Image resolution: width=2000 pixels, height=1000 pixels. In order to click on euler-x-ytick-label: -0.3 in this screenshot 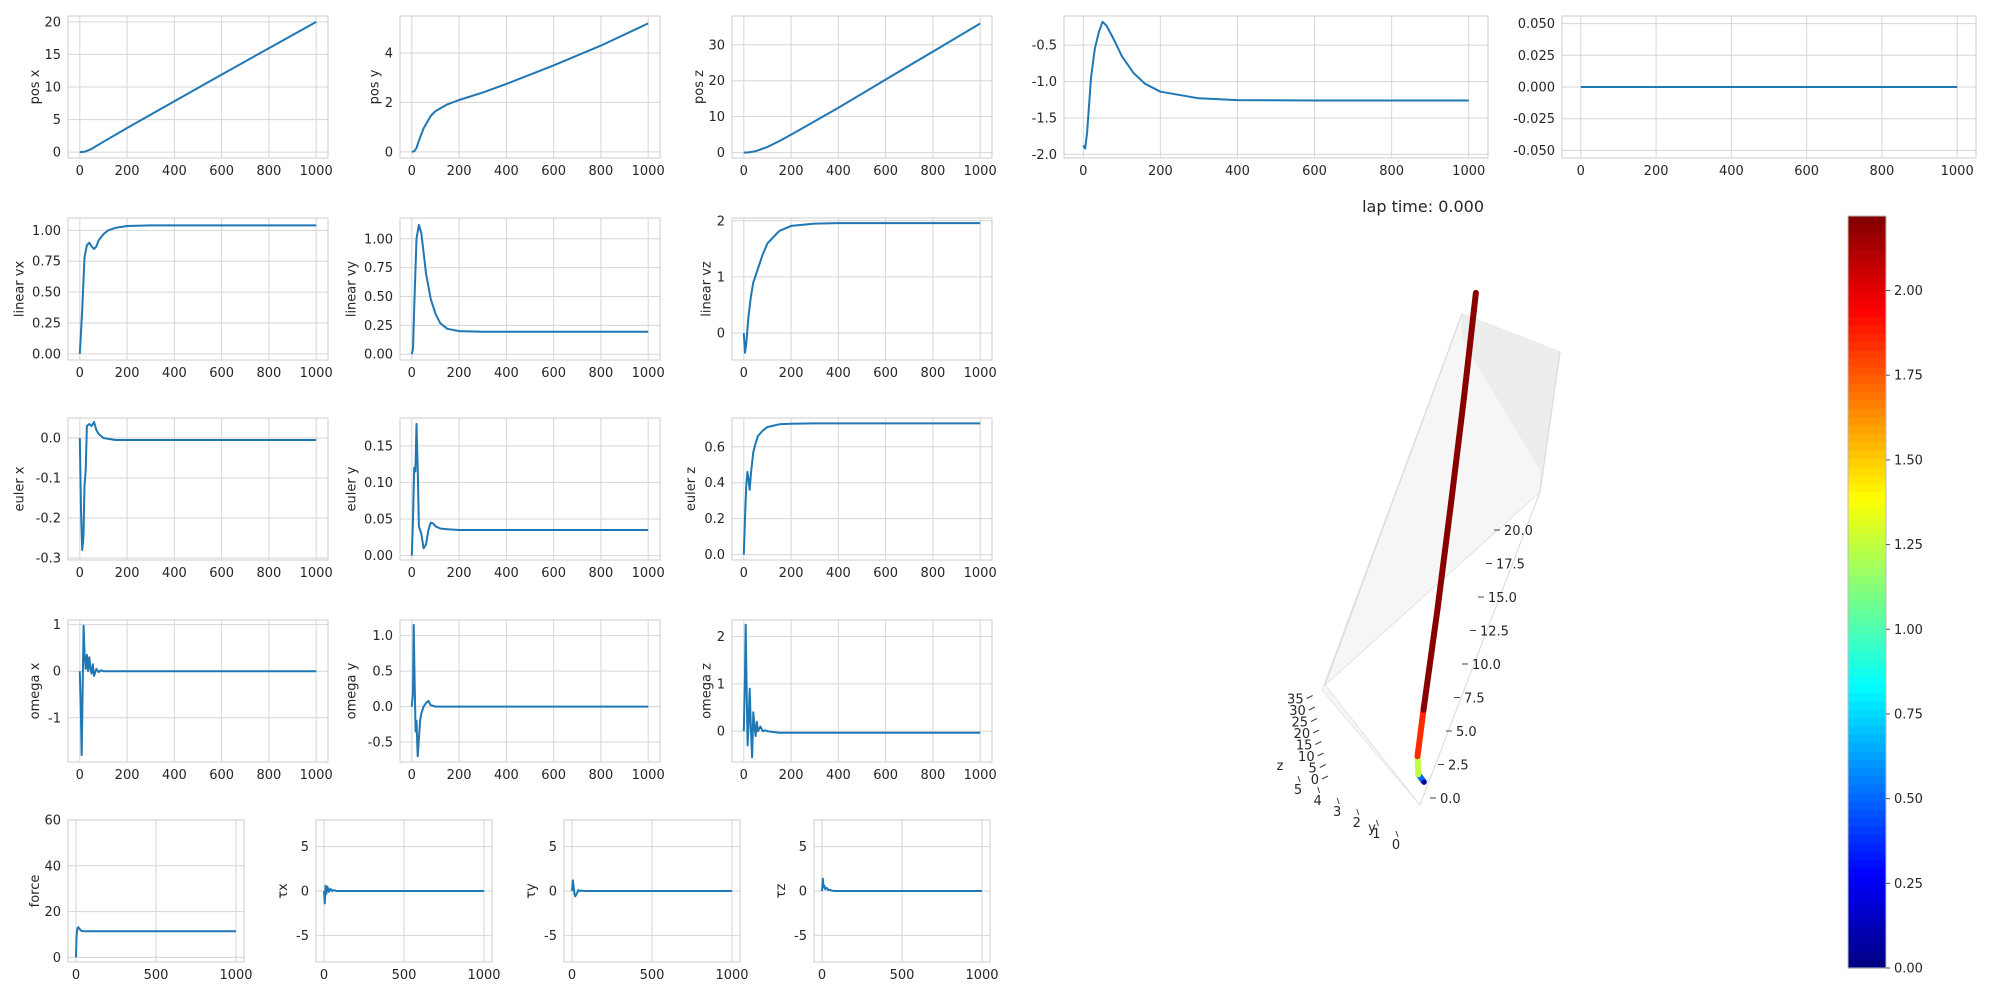, I will do `click(48, 559)`.